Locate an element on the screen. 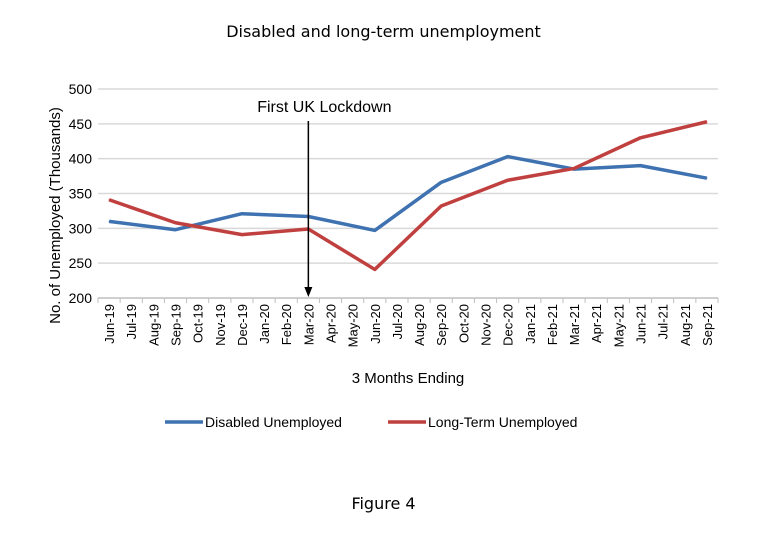 The height and width of the screenshot is (541, 767). series-line-disabled-unemployed is located at coordinates (408, 193).